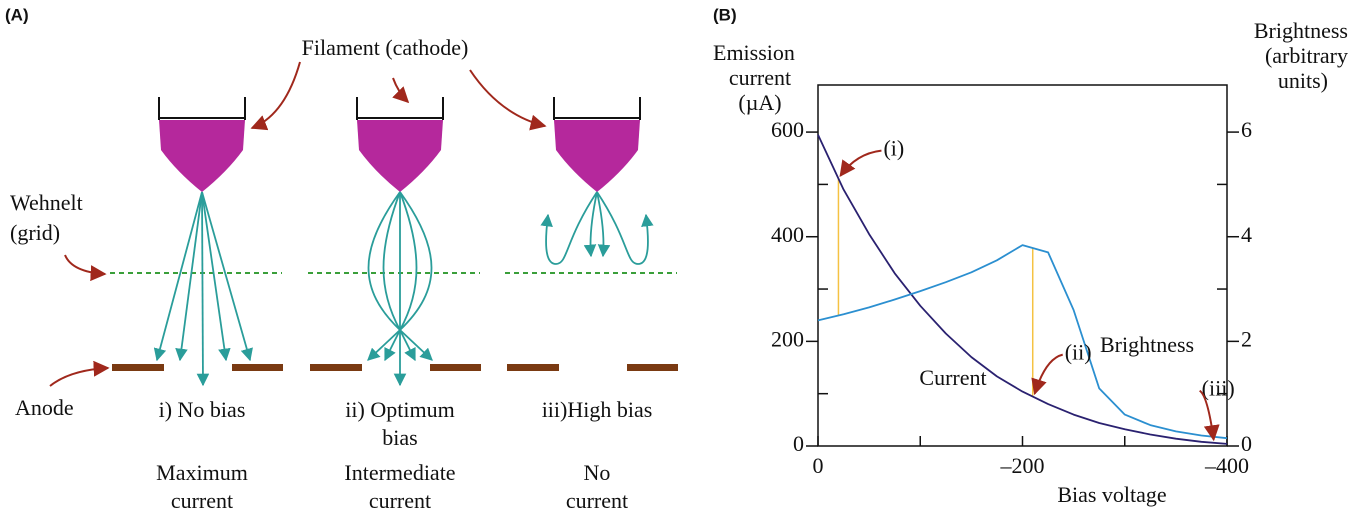 This screenshot has width=1351, height=514. Describe the element at coordinates (1111, 494) in the screenshot. I see `x-axis-label: Bias voltage` at that location.